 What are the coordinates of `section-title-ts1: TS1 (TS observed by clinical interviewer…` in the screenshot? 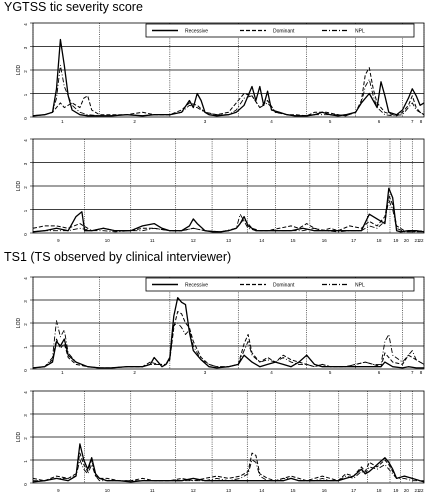 It's located at (118, 257).